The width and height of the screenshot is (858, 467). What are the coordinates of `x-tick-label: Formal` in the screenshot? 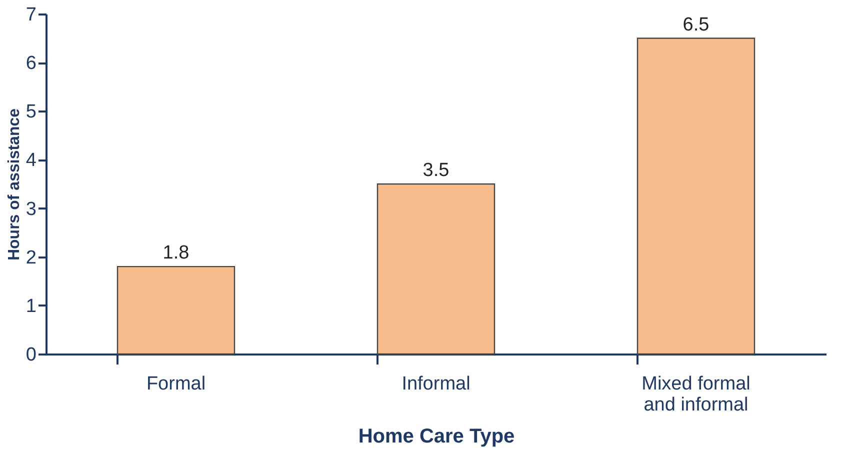 It's located at (176, 384).